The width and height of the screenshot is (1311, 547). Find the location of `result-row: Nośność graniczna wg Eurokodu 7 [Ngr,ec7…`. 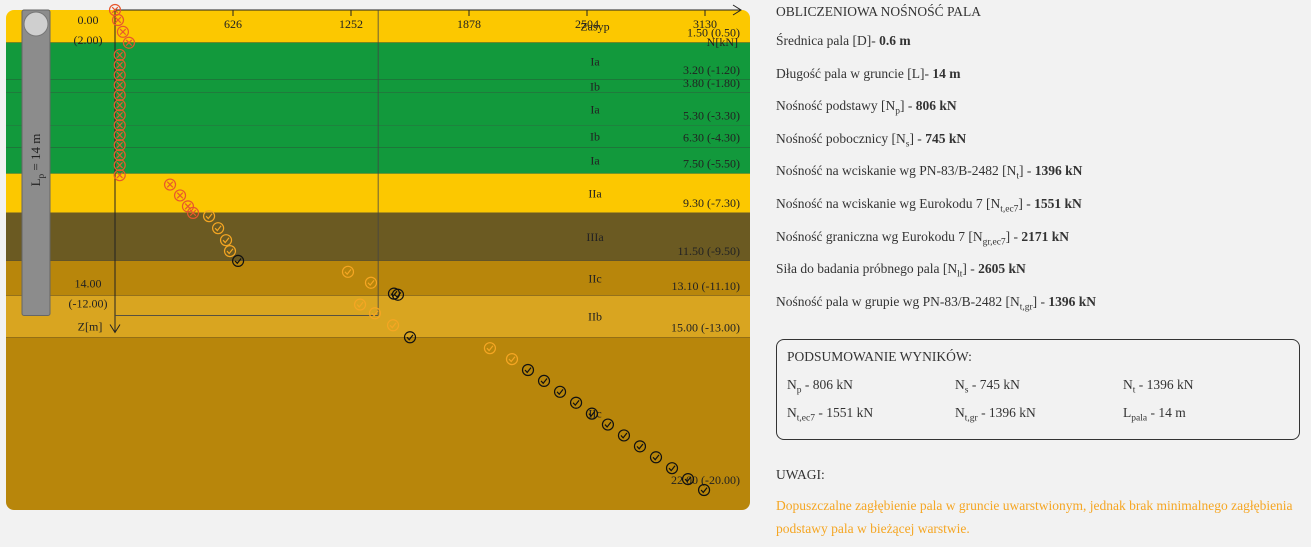

result-row: Nośność graniczna wg Eurokodu 7 [Ngr,ec7… is located at coordinates (922, 238).